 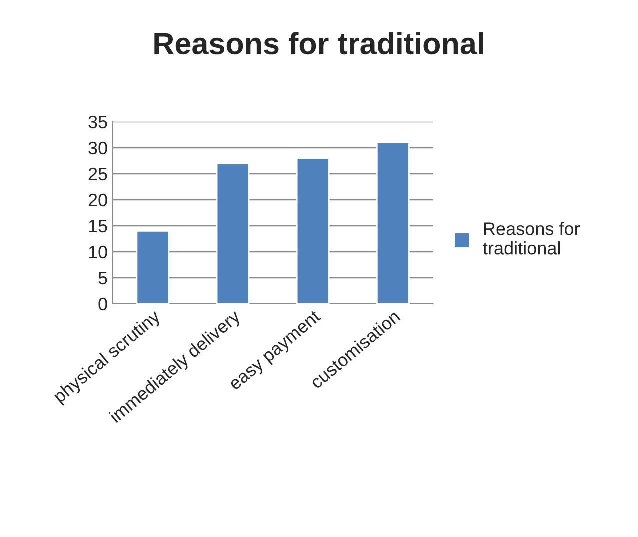 What do you see at coordinates (98, 226) in the screenshot?
I see `y-tick-label: 15` at bounding box center [98, 226].